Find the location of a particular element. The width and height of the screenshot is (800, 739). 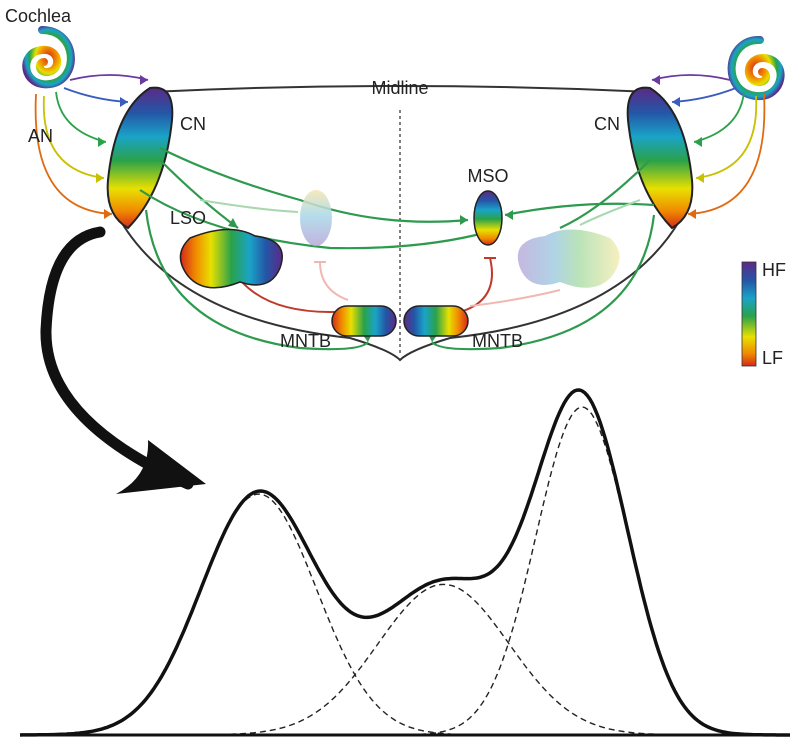

cn-left-label: CN is located at coordinates (193, 124).